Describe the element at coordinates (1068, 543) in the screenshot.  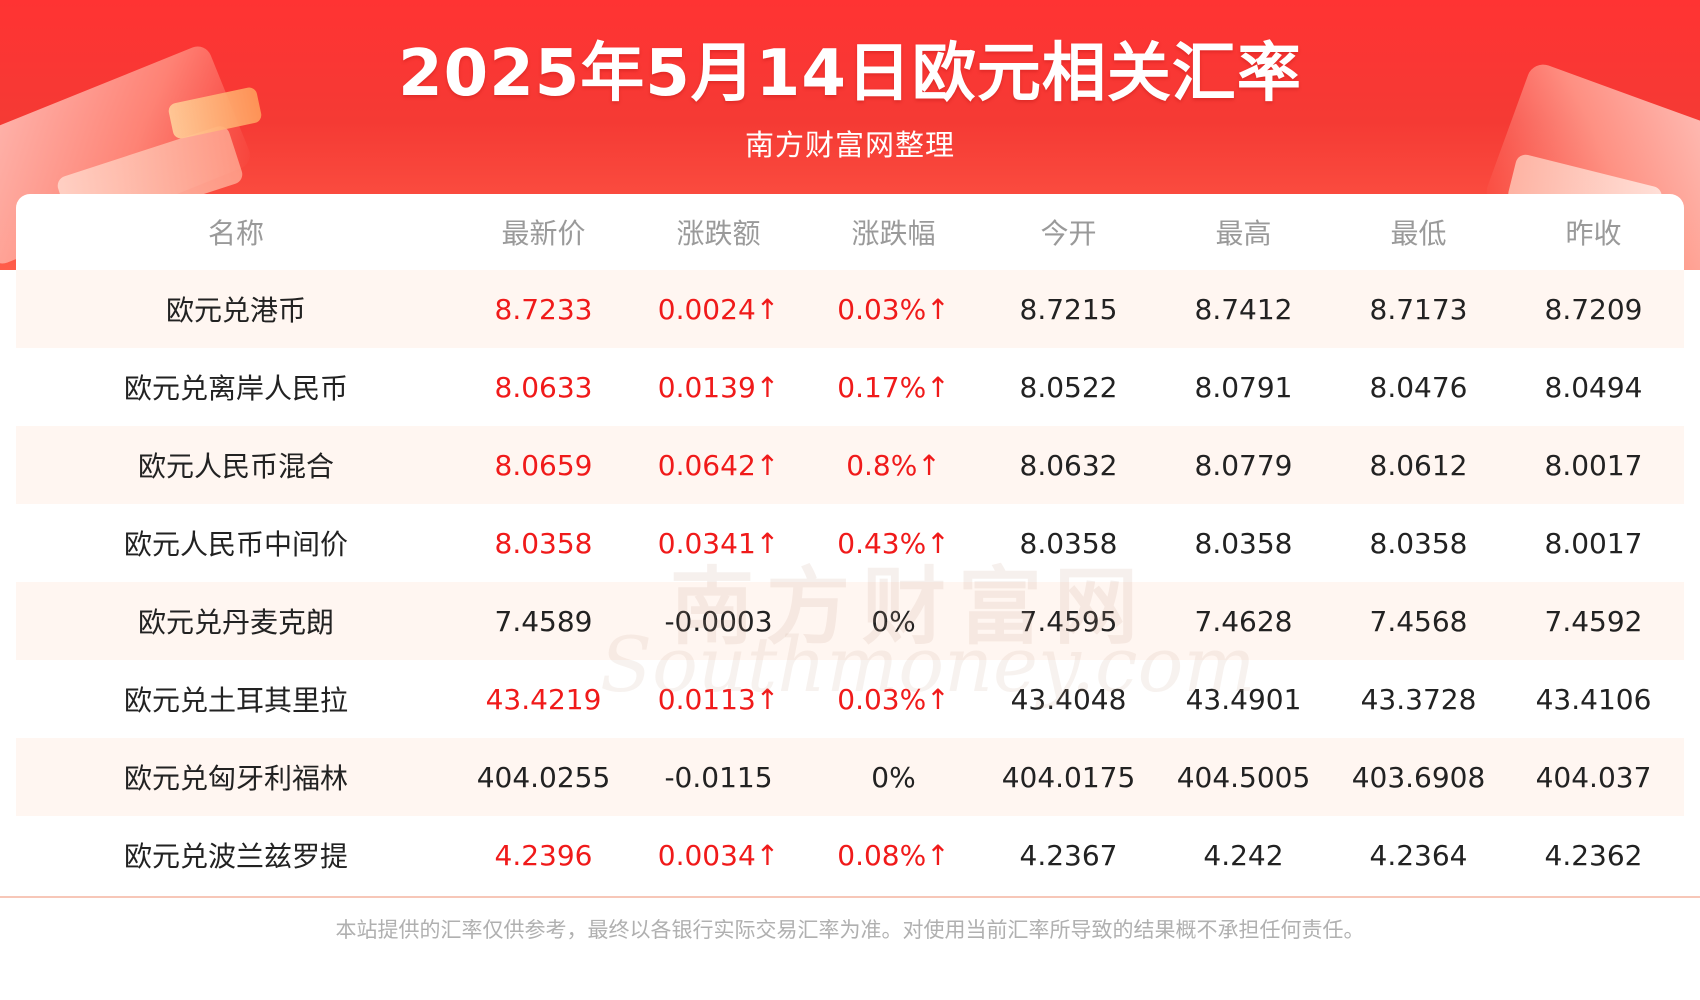
I see `row-open: 8.0358` at that location.